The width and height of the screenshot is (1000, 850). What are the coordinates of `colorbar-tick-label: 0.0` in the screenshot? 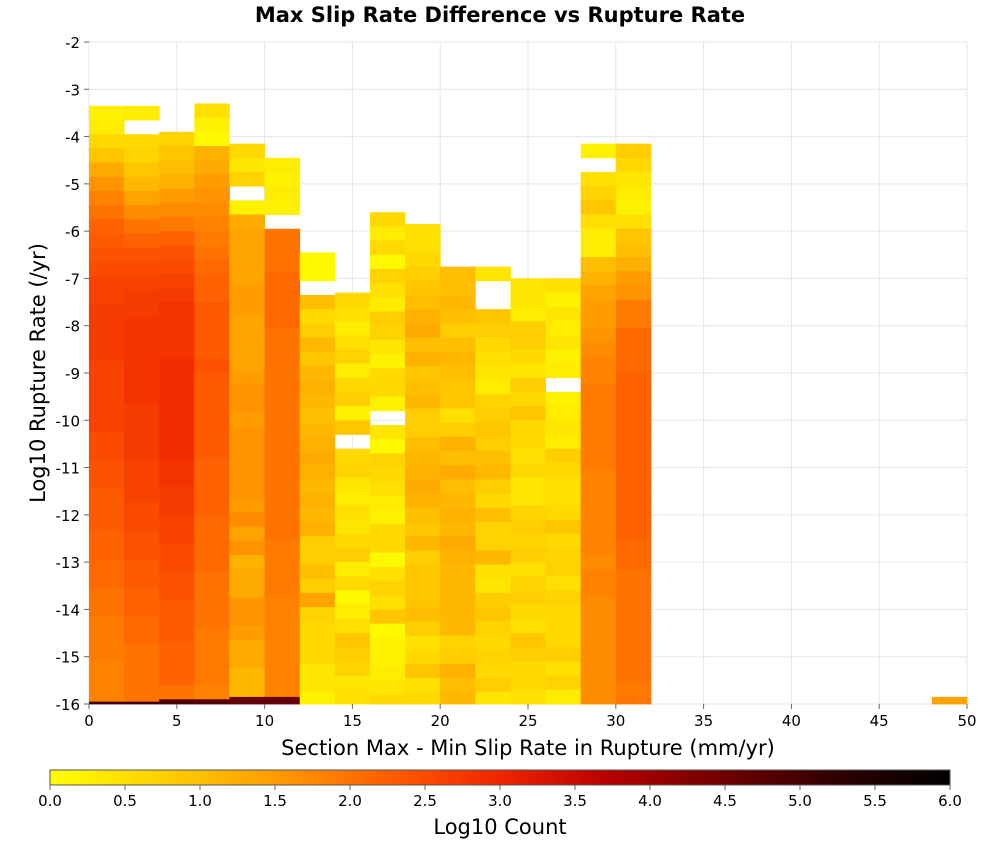 It's located at (50, 801).